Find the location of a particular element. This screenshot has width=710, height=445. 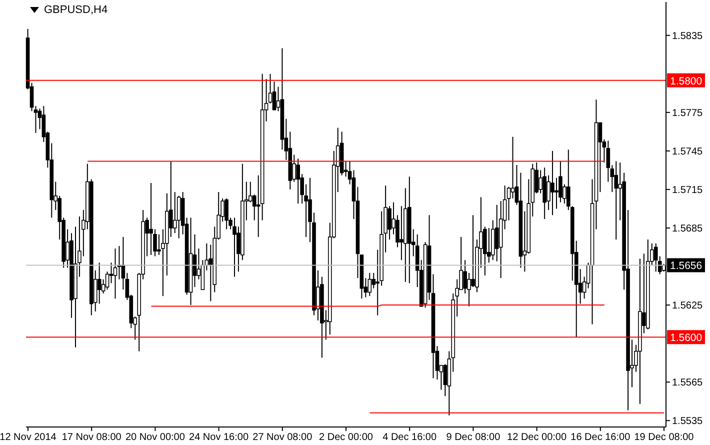

ref-line-label: 1.5800 is located at coordinates (686, 81).